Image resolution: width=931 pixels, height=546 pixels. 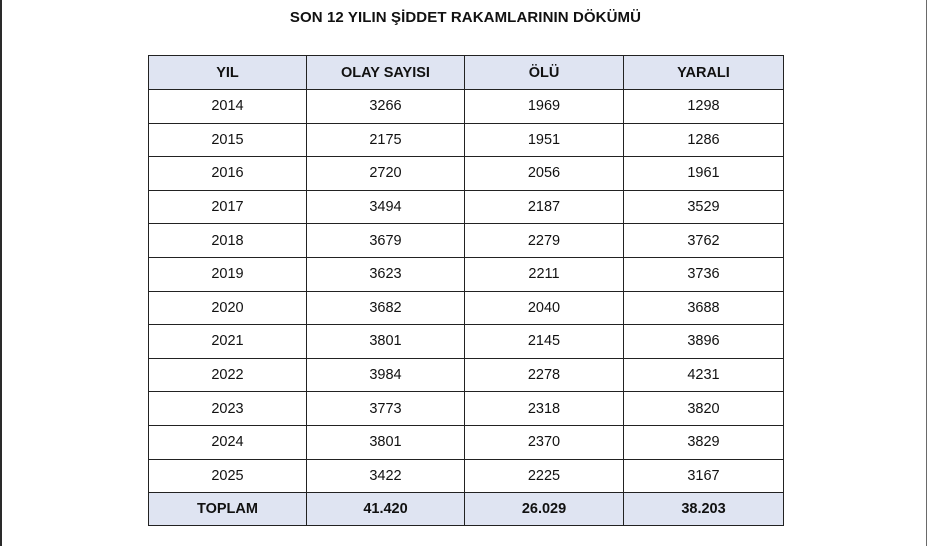 What do you see at coordinates (544, 274) in the screenshot?
I see `cell-dead: 2211` at bounding box center [544, 274].